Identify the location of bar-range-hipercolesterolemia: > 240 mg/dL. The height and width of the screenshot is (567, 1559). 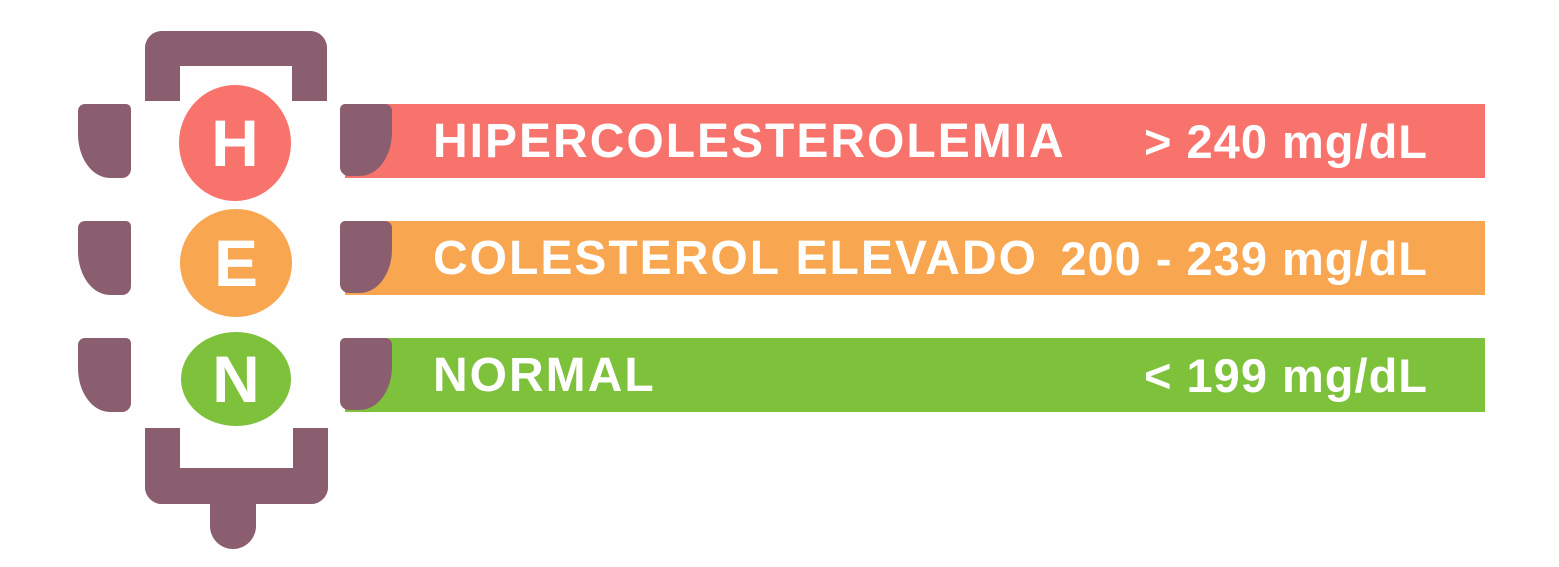
(1286, 141).